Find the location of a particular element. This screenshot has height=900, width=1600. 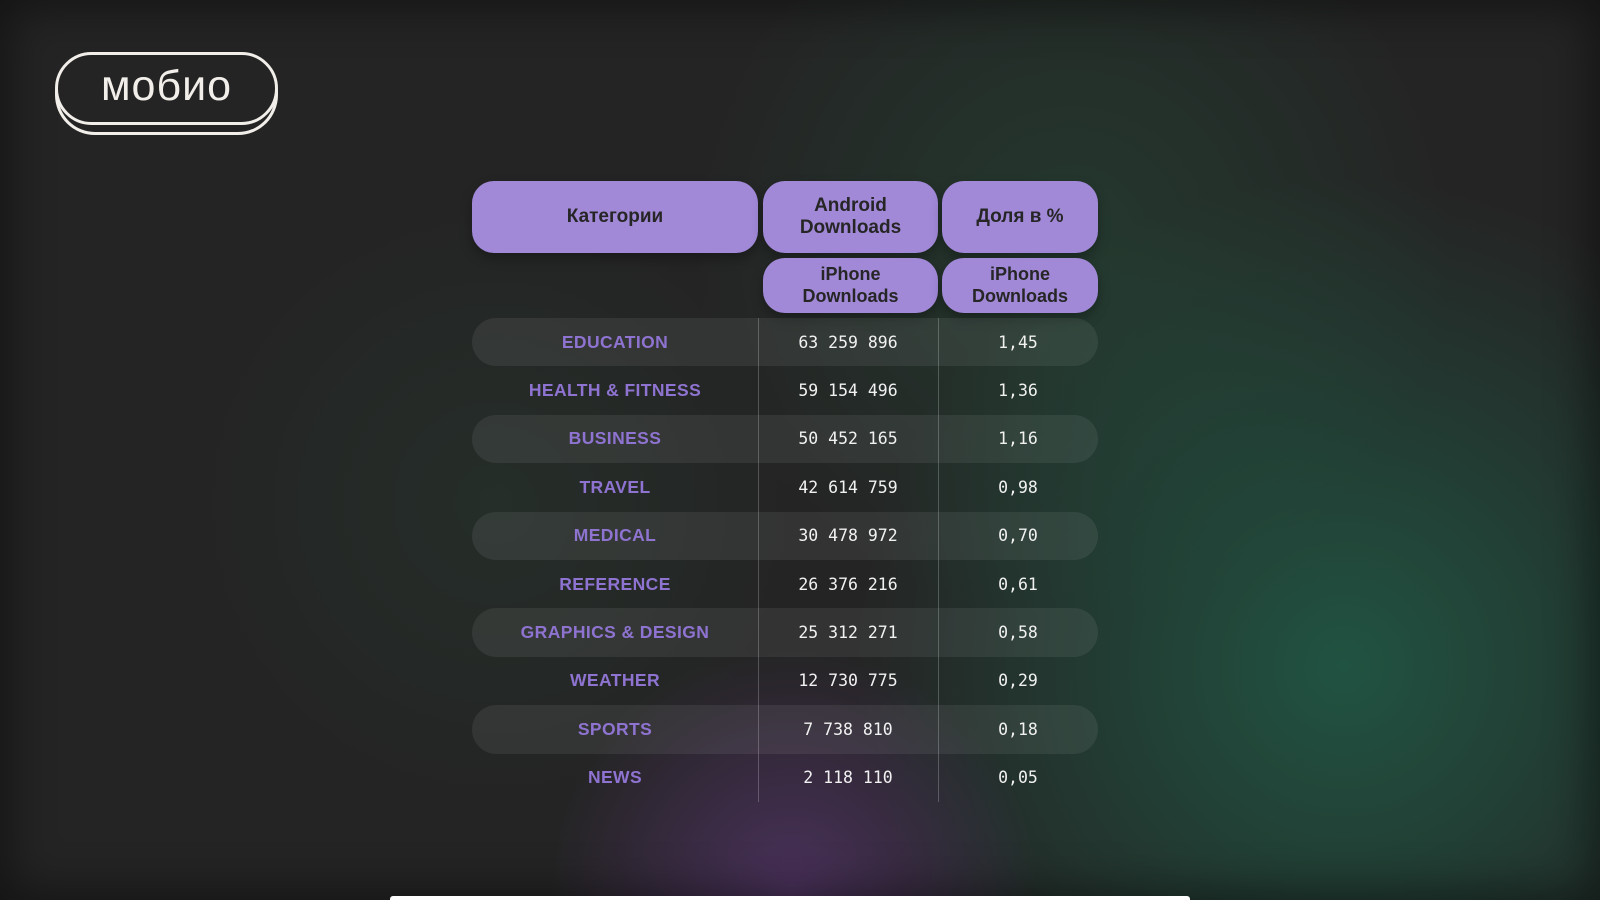

downloads-cell: 25 312 271 is located at coordinates (848, 633).